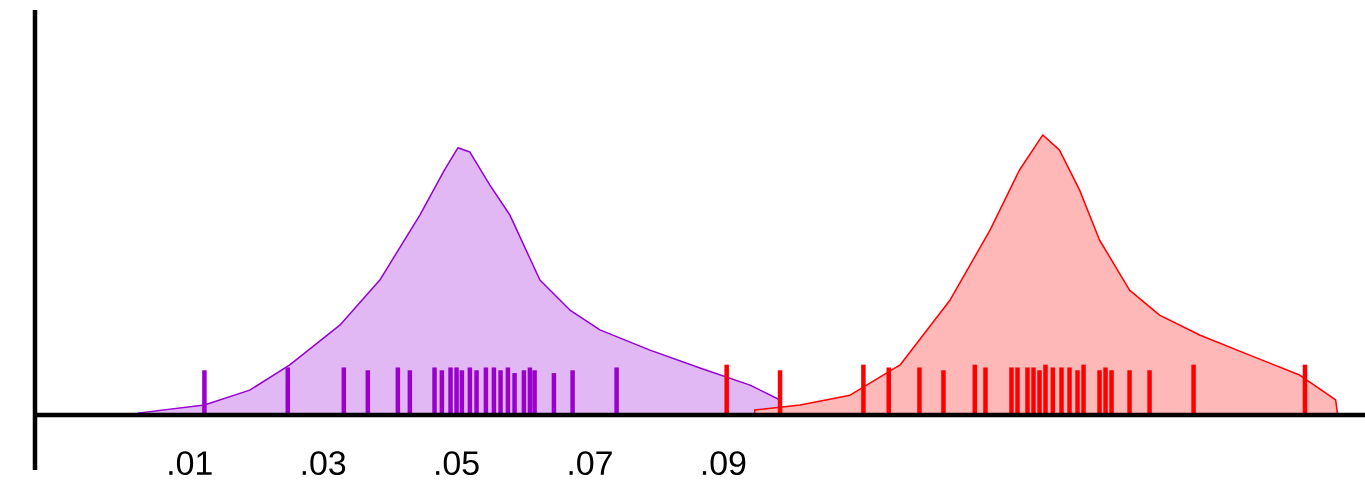 The image size is (1365, 492). What do you see at coordinates (190, 463) in the screenshot?
I see `x-tick-label: .01` at bounding box center [190, 463].